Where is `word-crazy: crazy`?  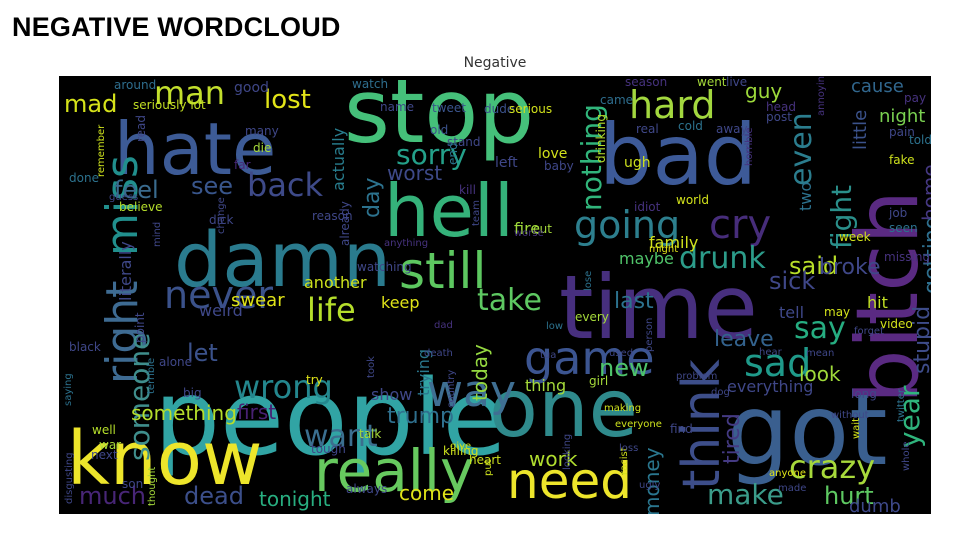
word-crazy: crazy is located at coordinates (832, 467).